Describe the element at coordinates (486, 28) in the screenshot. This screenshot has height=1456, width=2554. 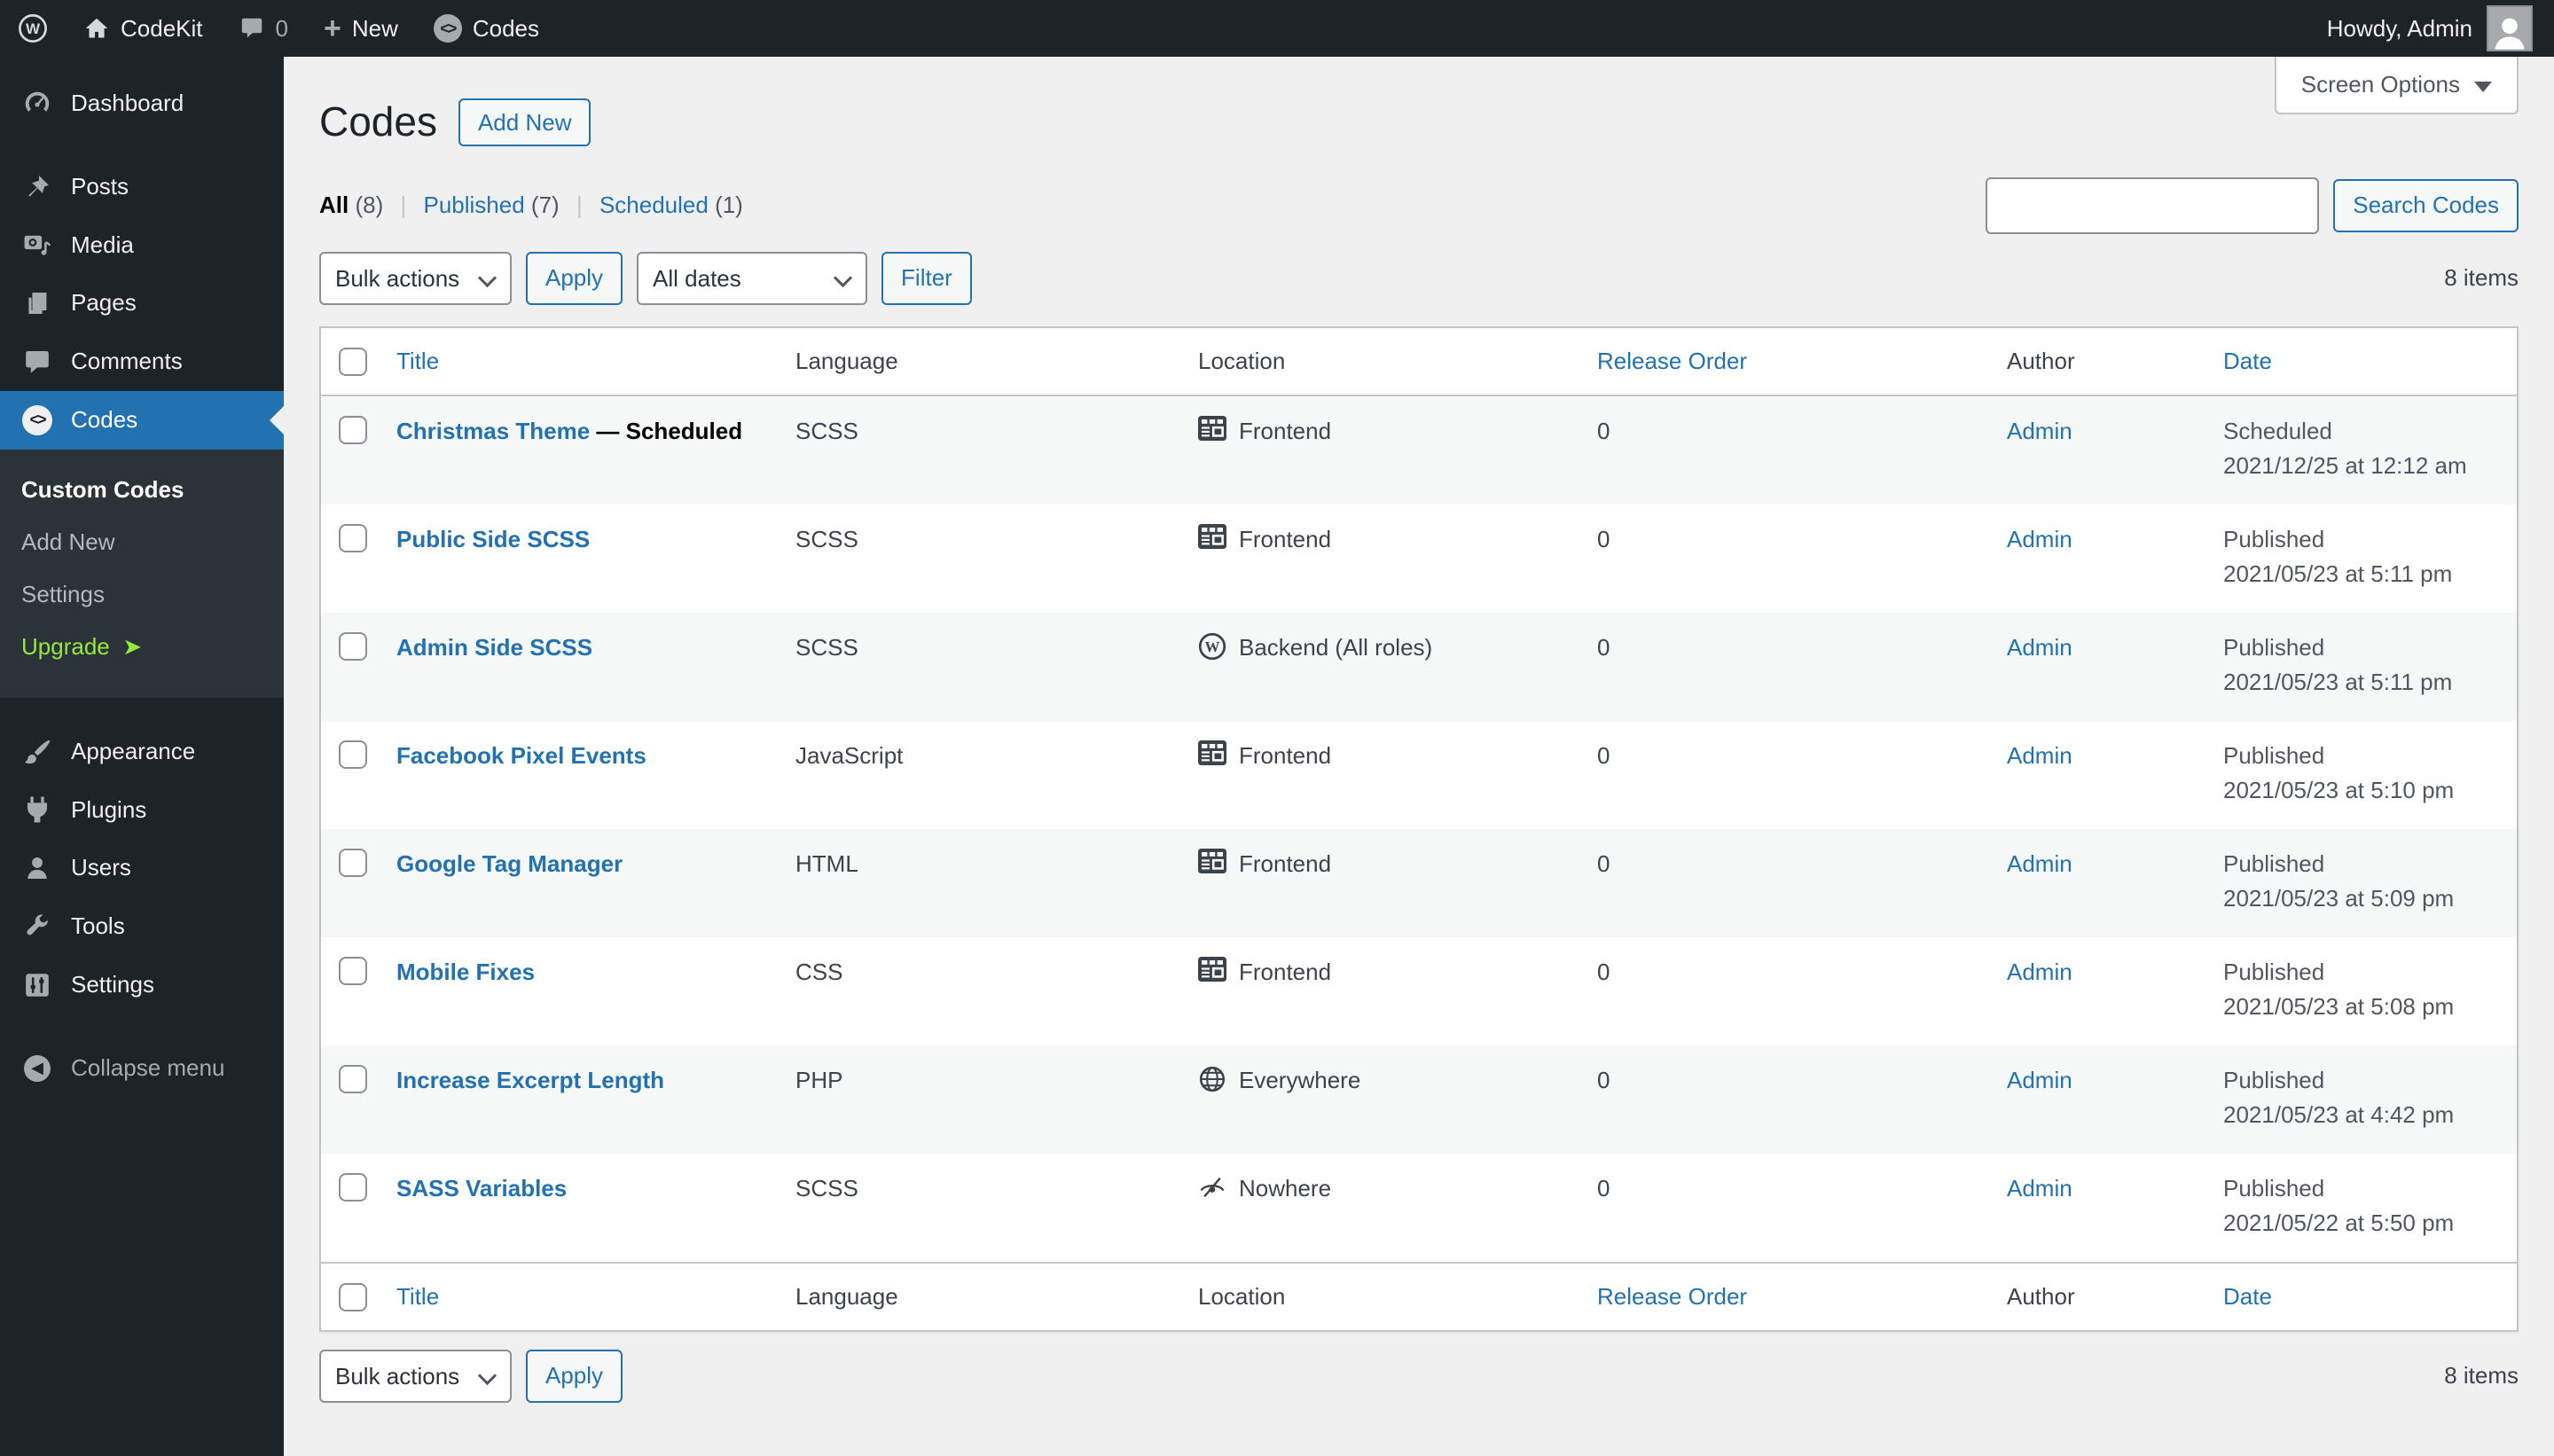
I see `codes-admin-bar-menu: <> Codes` at that location.